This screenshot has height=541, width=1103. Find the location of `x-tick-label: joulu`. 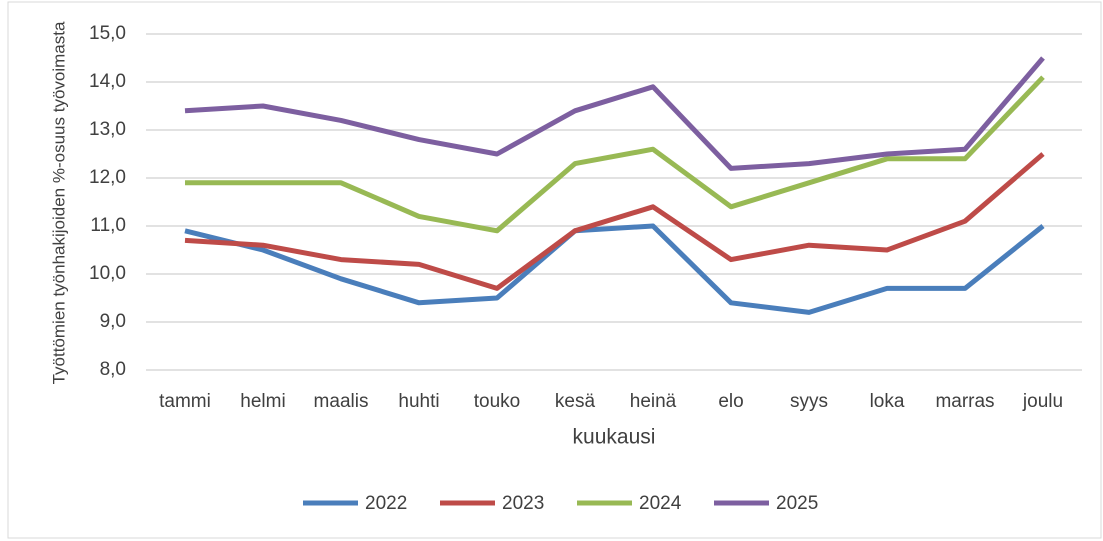

x-tick-label: joulu is located at coordinates (1042, 401).